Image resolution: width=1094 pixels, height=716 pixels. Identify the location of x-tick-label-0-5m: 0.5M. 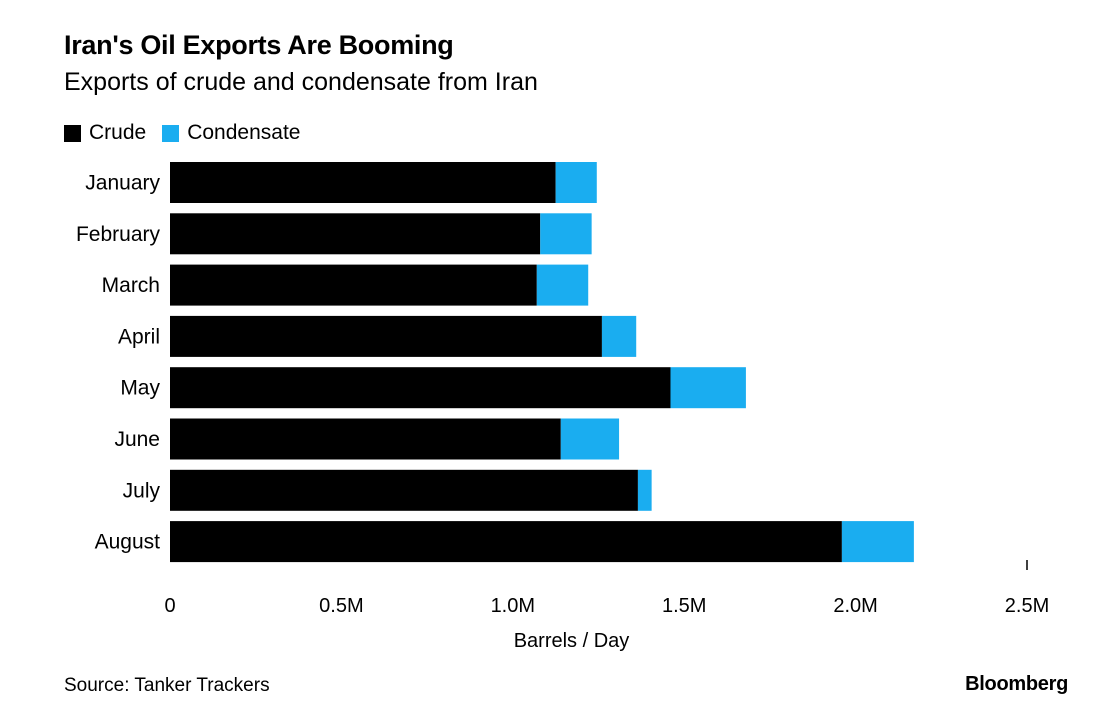
(341, 606).